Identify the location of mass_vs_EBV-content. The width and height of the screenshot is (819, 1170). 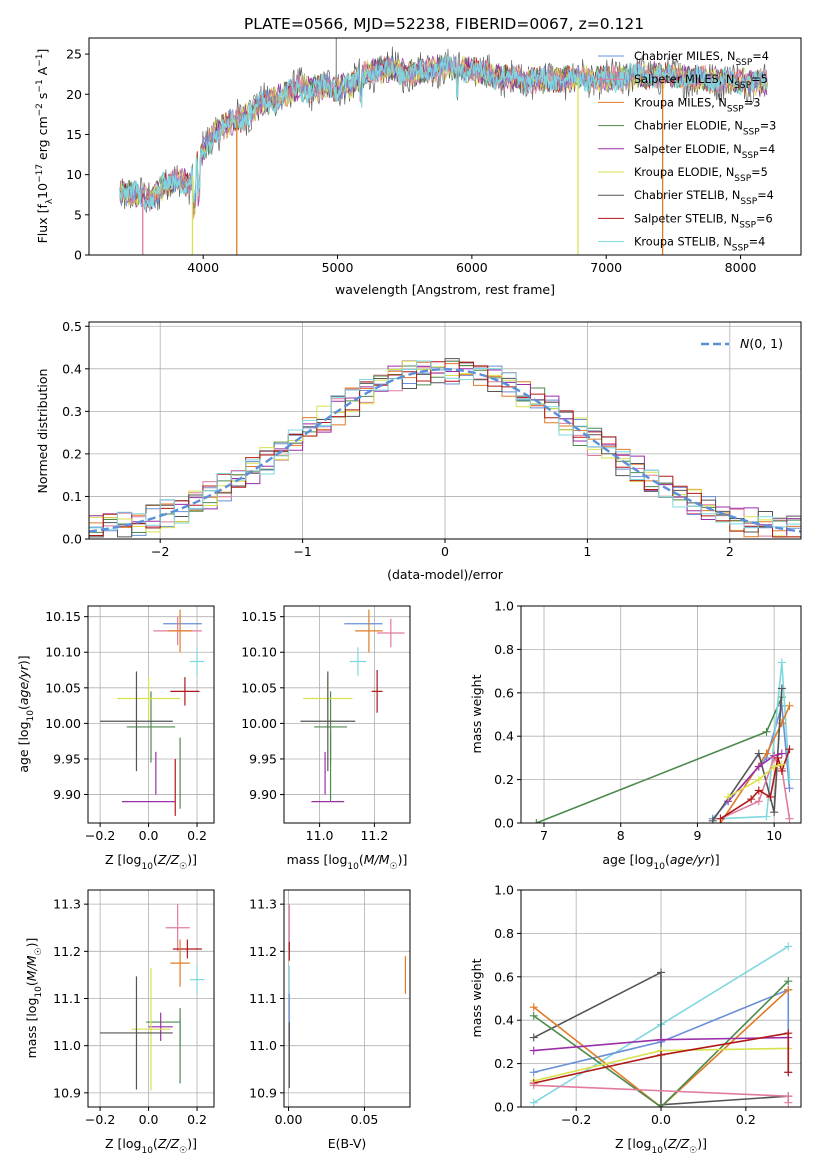
(347, 996).